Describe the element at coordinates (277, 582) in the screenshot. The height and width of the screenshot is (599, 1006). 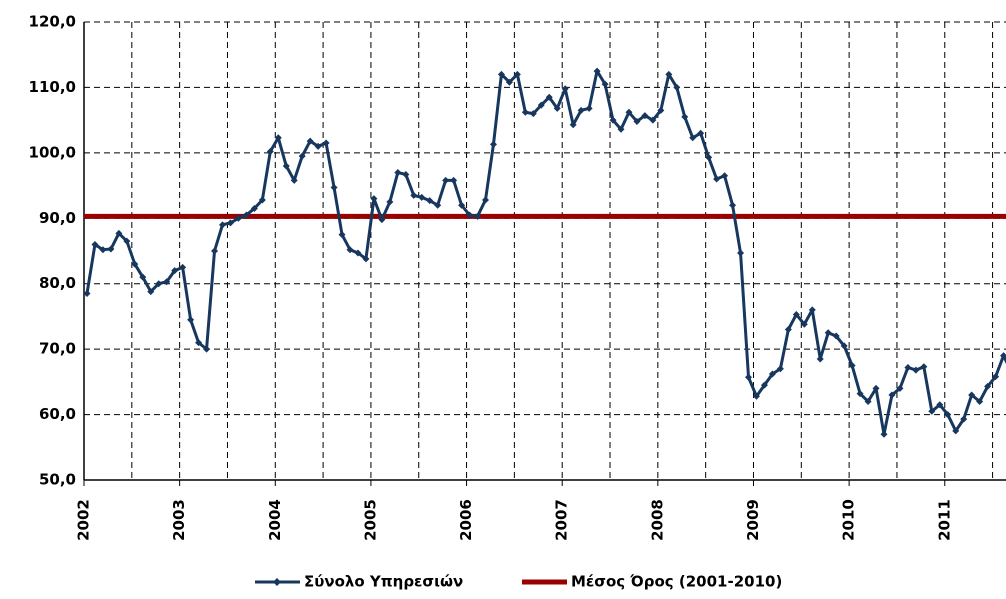
I see `legend-marker` at that location.